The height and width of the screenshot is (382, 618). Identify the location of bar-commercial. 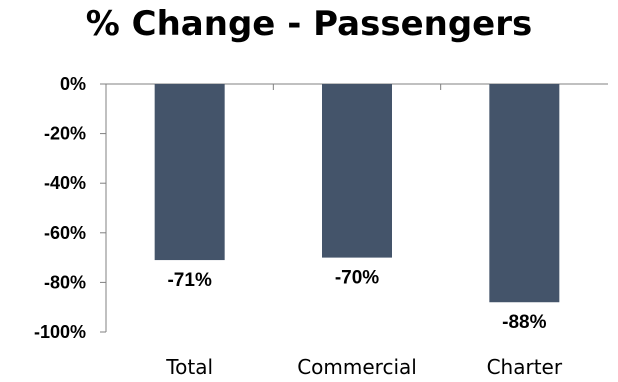
(357, 171).